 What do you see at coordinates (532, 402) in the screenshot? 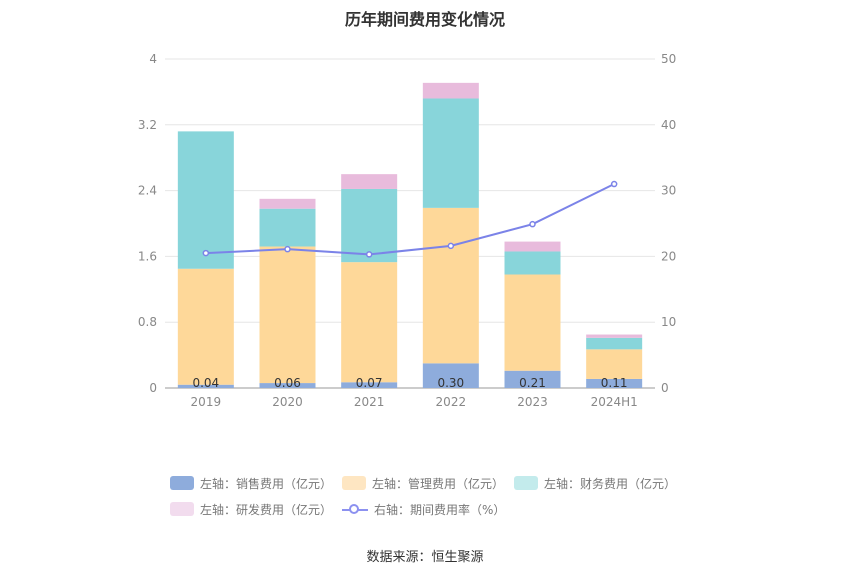
I see `x-axis-tick-label: 2023` at bounding box center [532, 402].